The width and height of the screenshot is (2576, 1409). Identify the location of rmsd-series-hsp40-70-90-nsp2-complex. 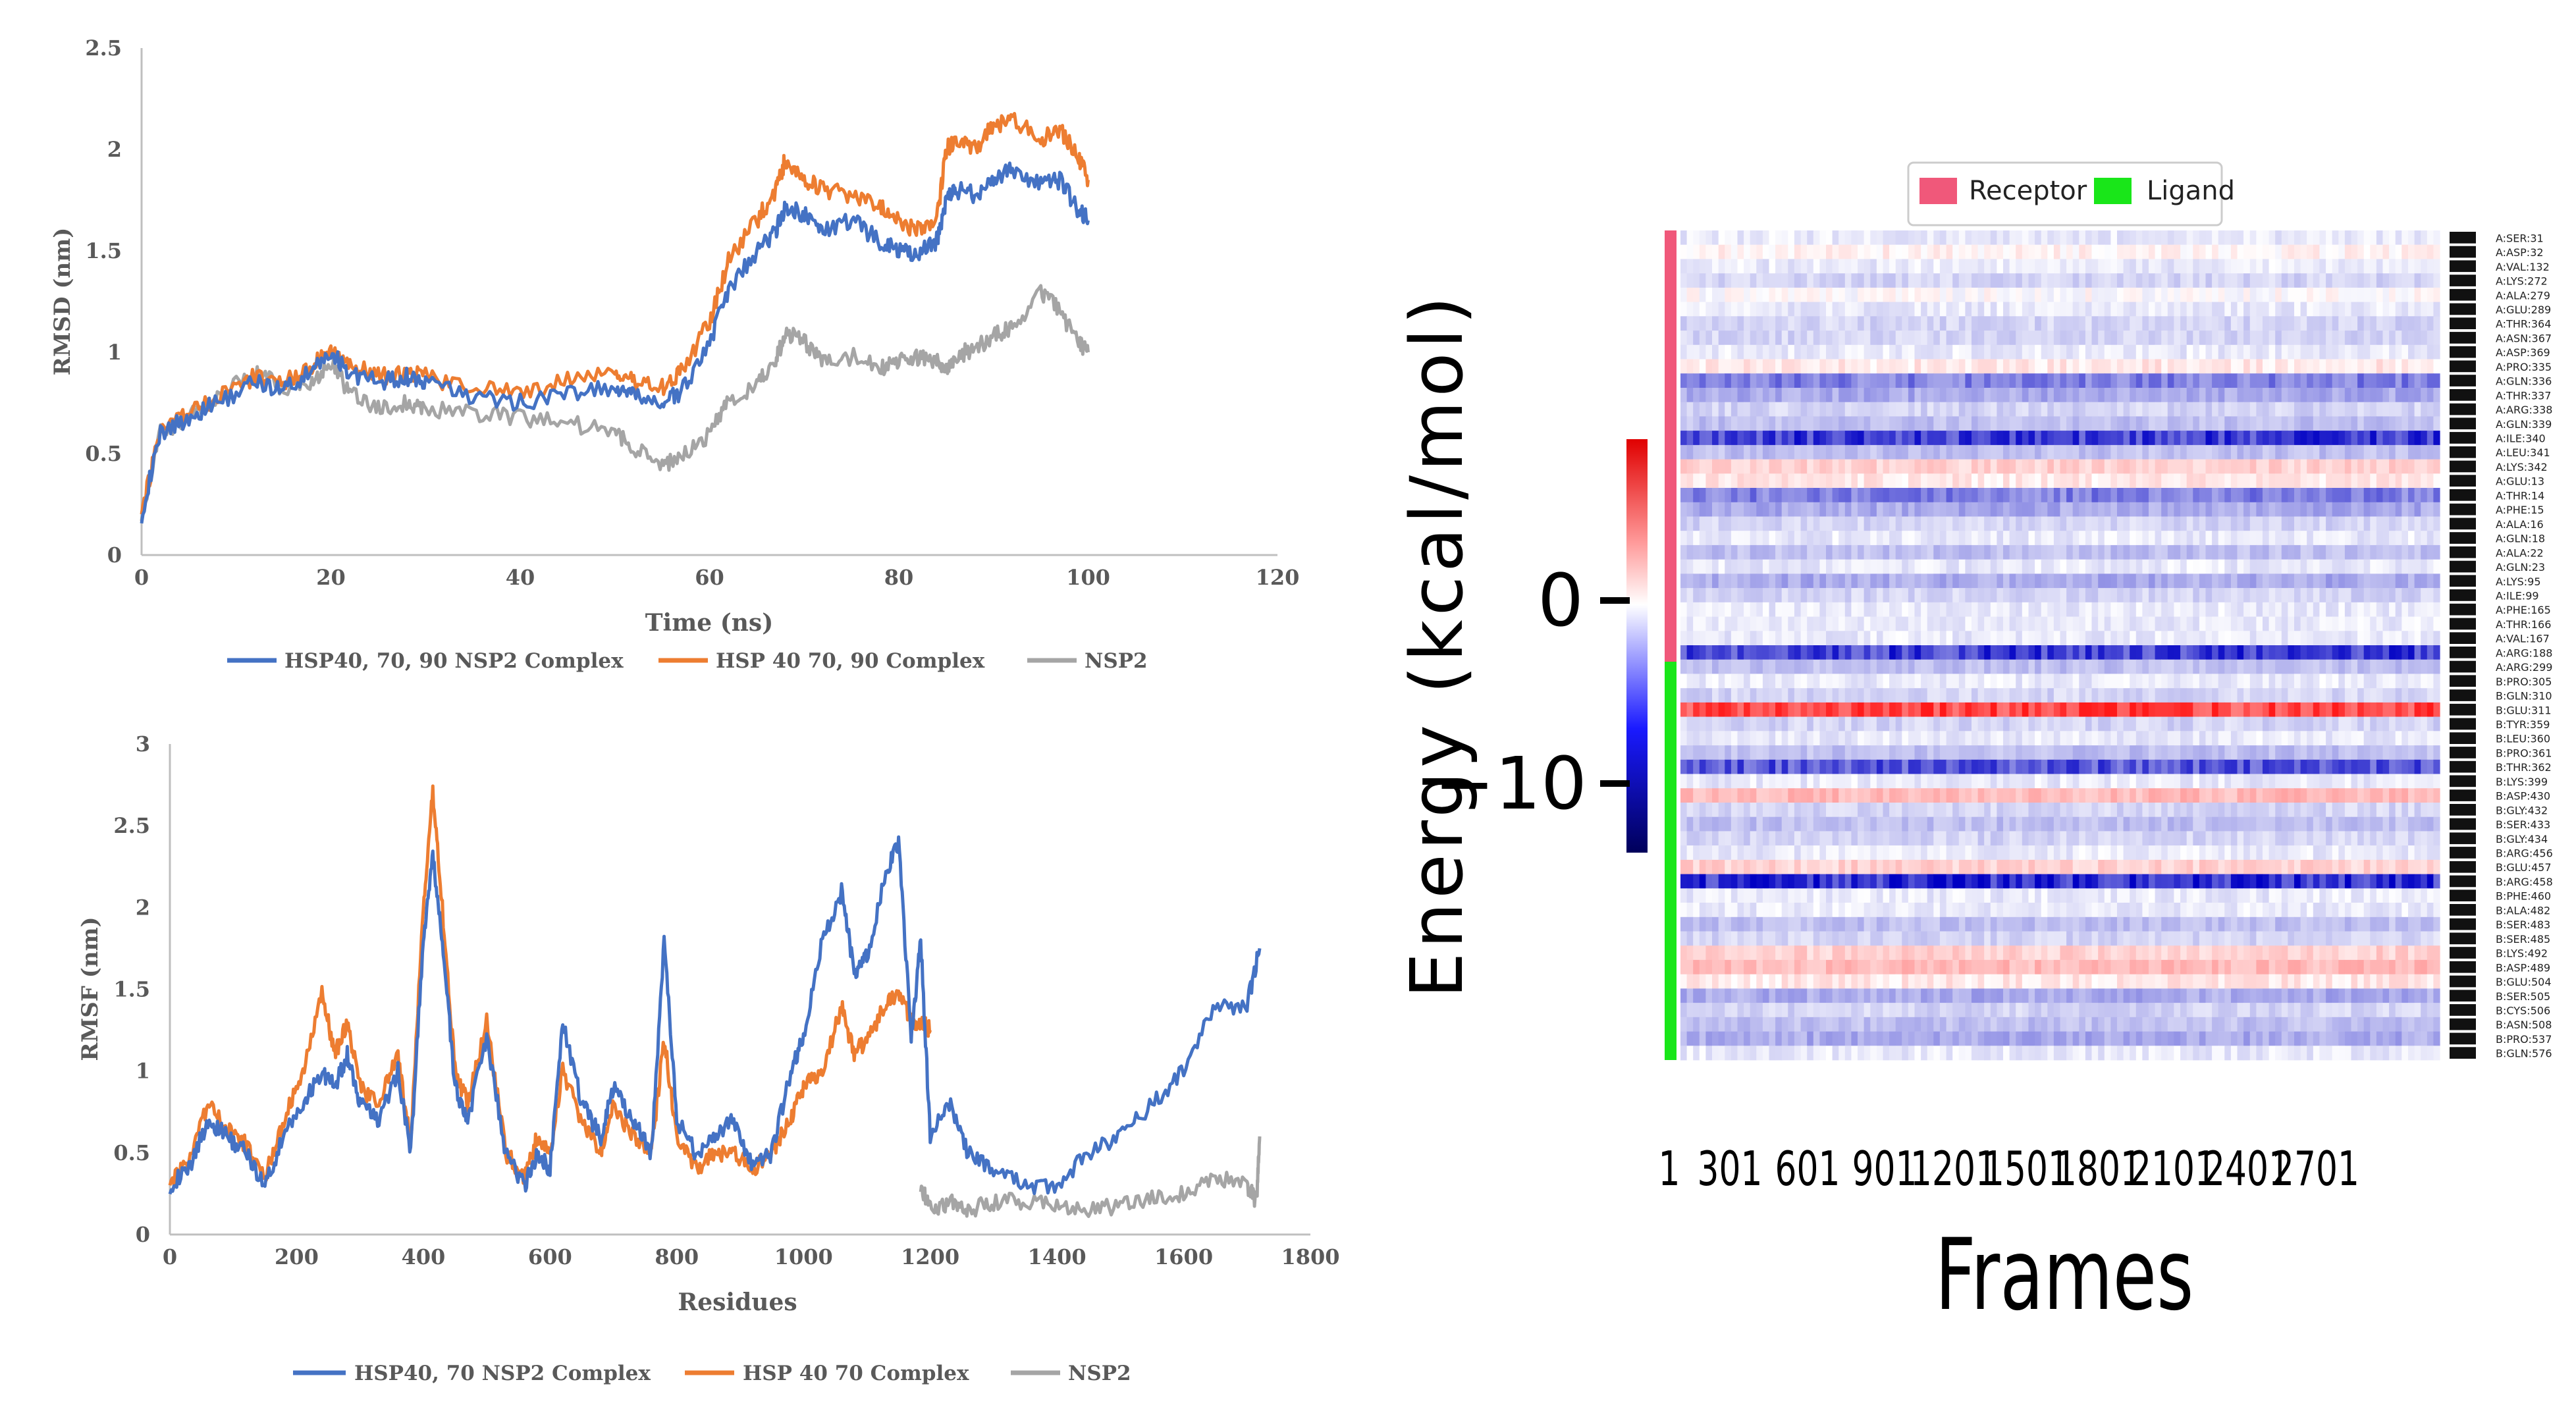
(615, 343).